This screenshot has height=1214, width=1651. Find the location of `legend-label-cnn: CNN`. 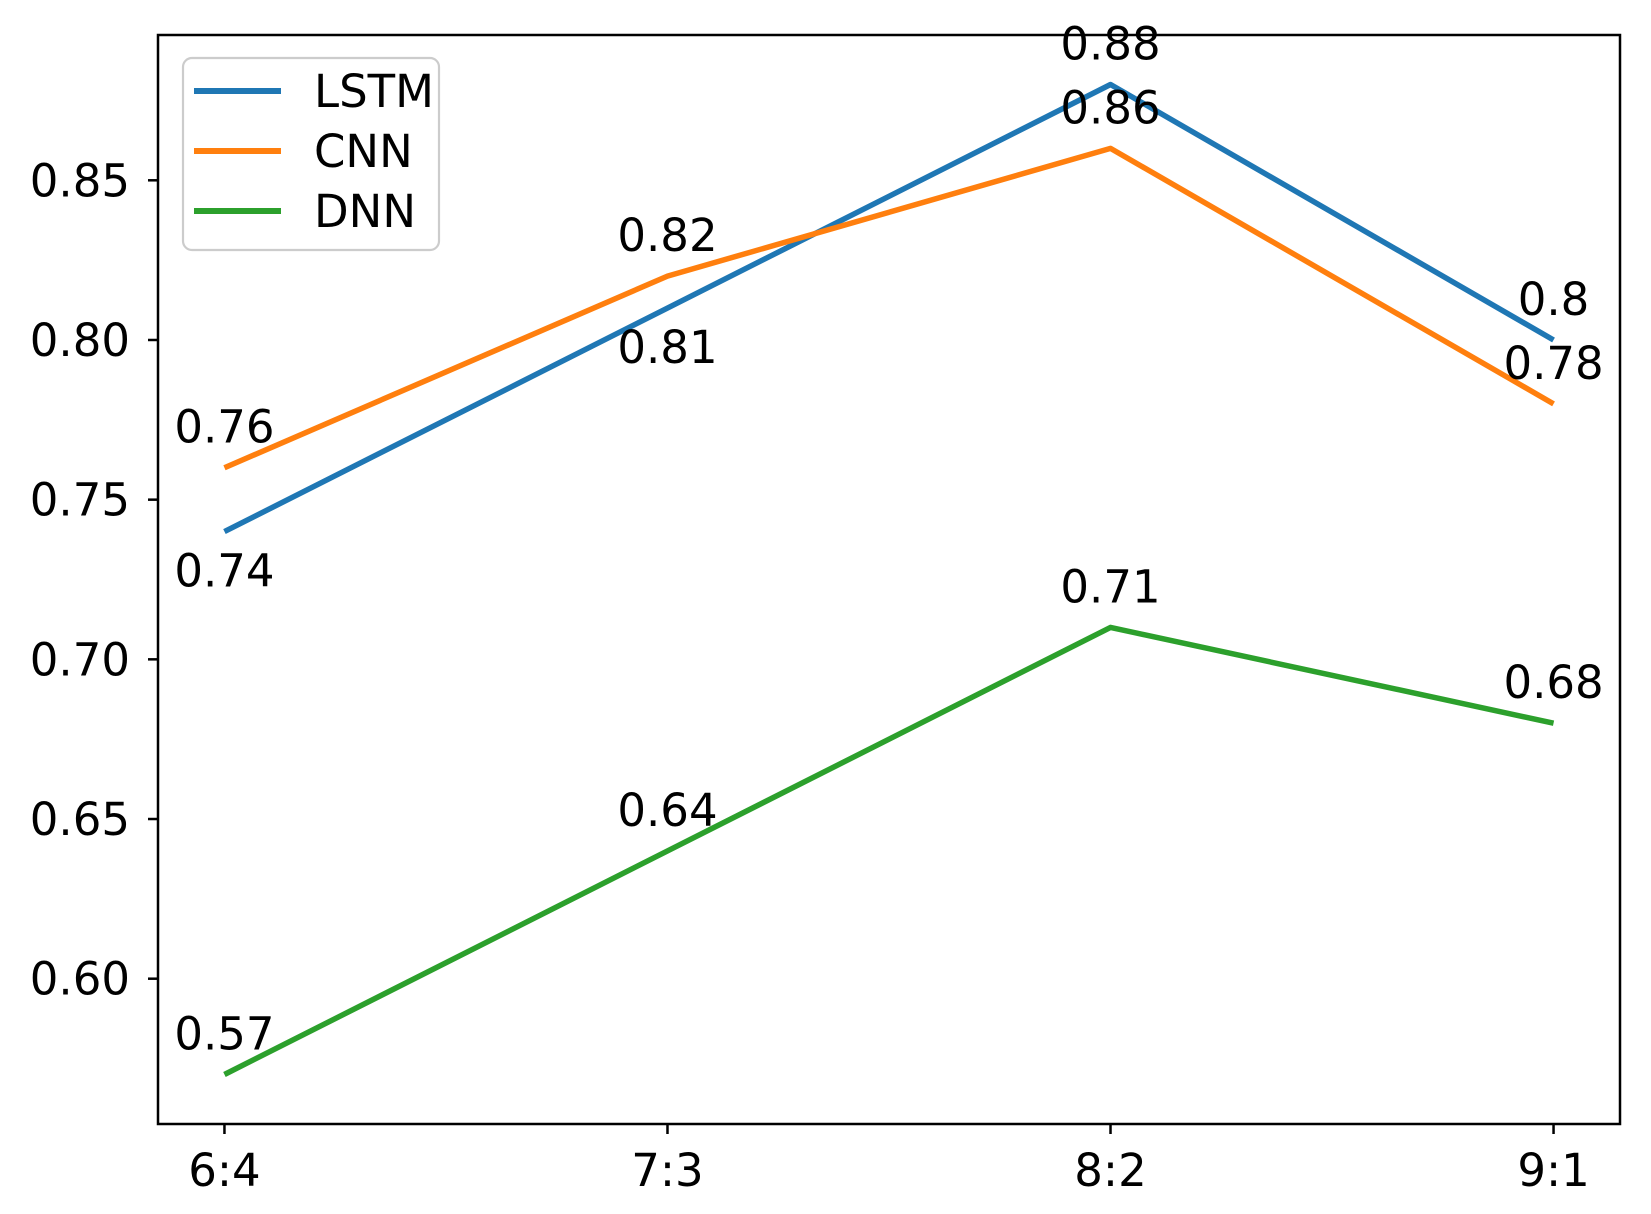

legend-label-cnn: CNN is located at coordinates (363, 151).